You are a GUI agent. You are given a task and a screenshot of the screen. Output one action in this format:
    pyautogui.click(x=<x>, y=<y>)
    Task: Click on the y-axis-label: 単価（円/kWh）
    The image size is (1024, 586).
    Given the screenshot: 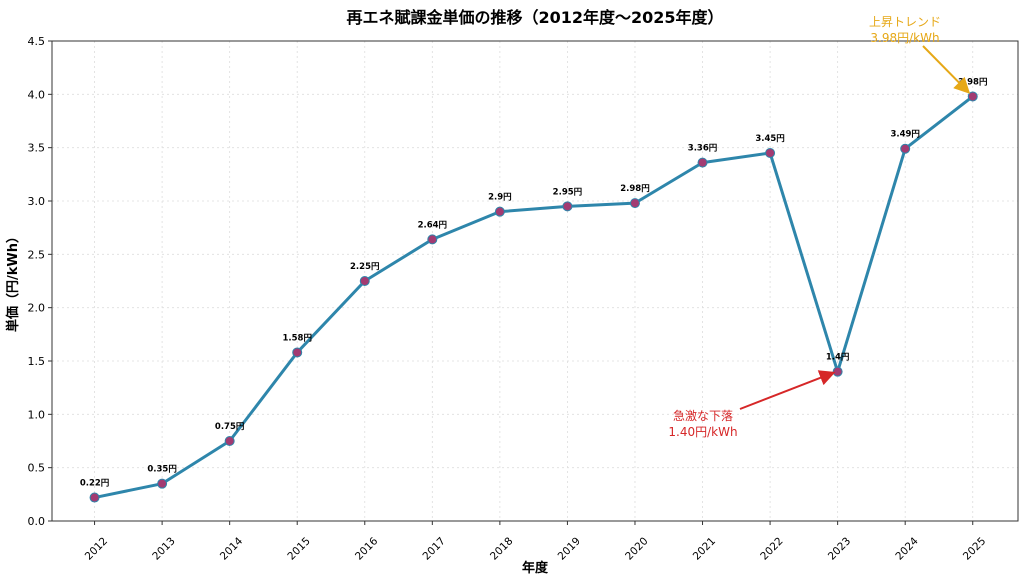 What is the action you would take?
    pyautogui.click(x=13, y=281)
    